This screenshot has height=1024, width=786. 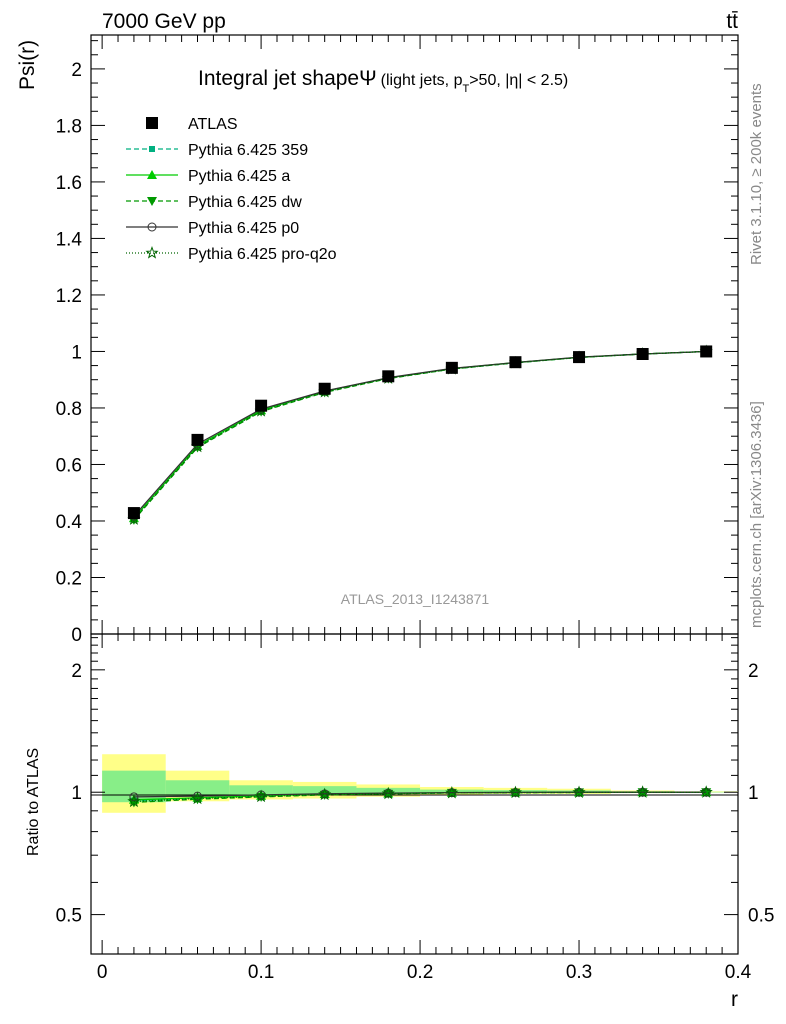 What do you see at coordinates (69, 465) in the screenshot?
I see `y-tick-label: 0.6` at bounding box center [69, 465].